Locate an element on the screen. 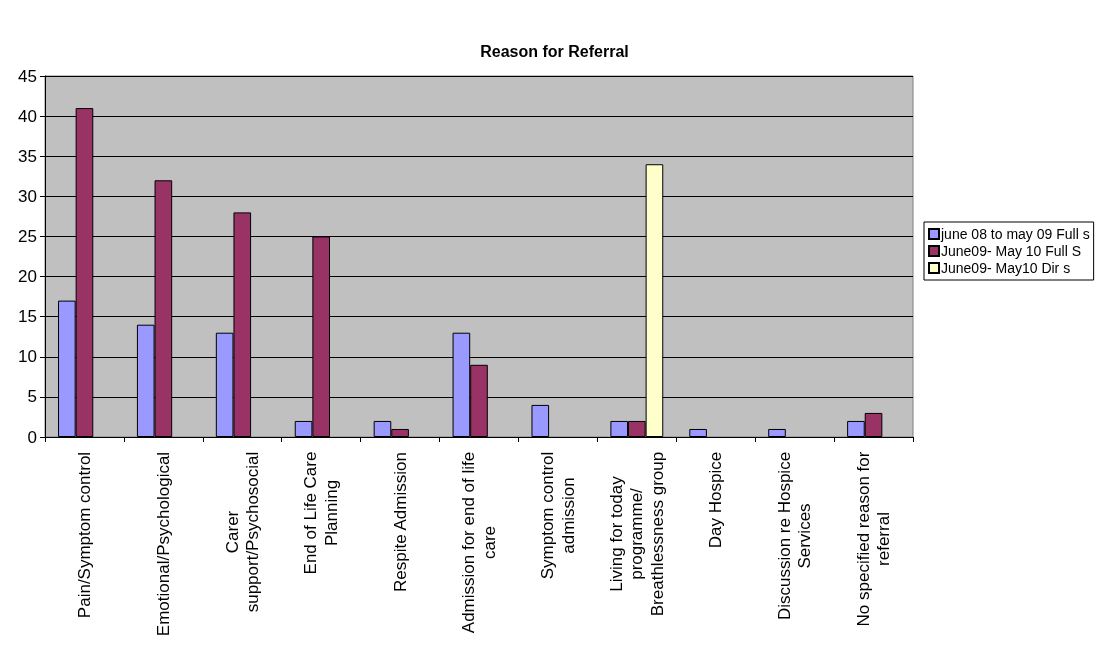 Image resolution: width=1109 pixels, height=651 pixels. y-tick-label: 5 is located at coordinates (32, 397).